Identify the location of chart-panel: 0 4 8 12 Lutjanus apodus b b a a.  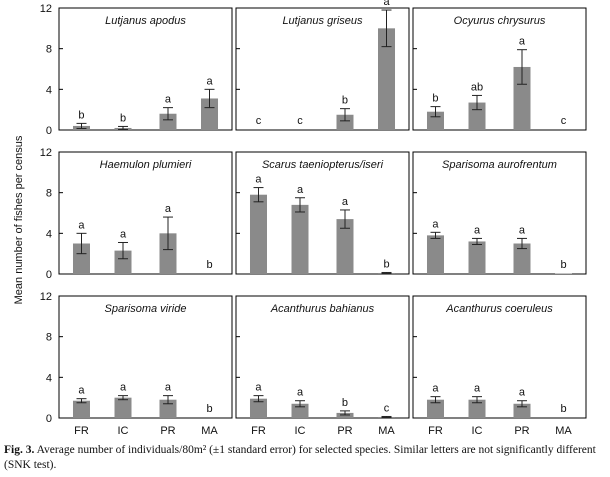
(136, 70).